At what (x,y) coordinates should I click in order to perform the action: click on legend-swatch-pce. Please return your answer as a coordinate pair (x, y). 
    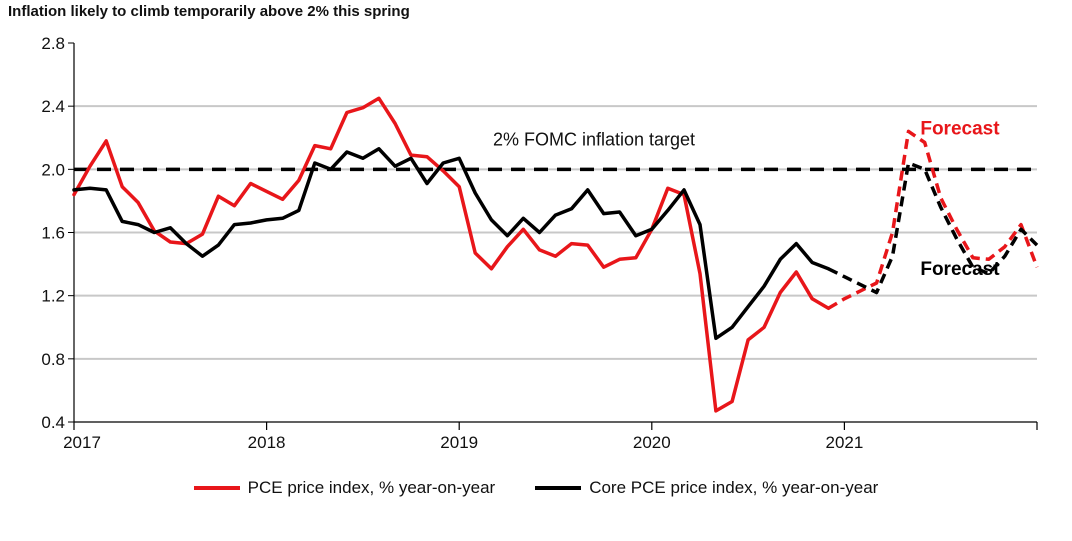
    Looking at the image, I should click on (216, 488).